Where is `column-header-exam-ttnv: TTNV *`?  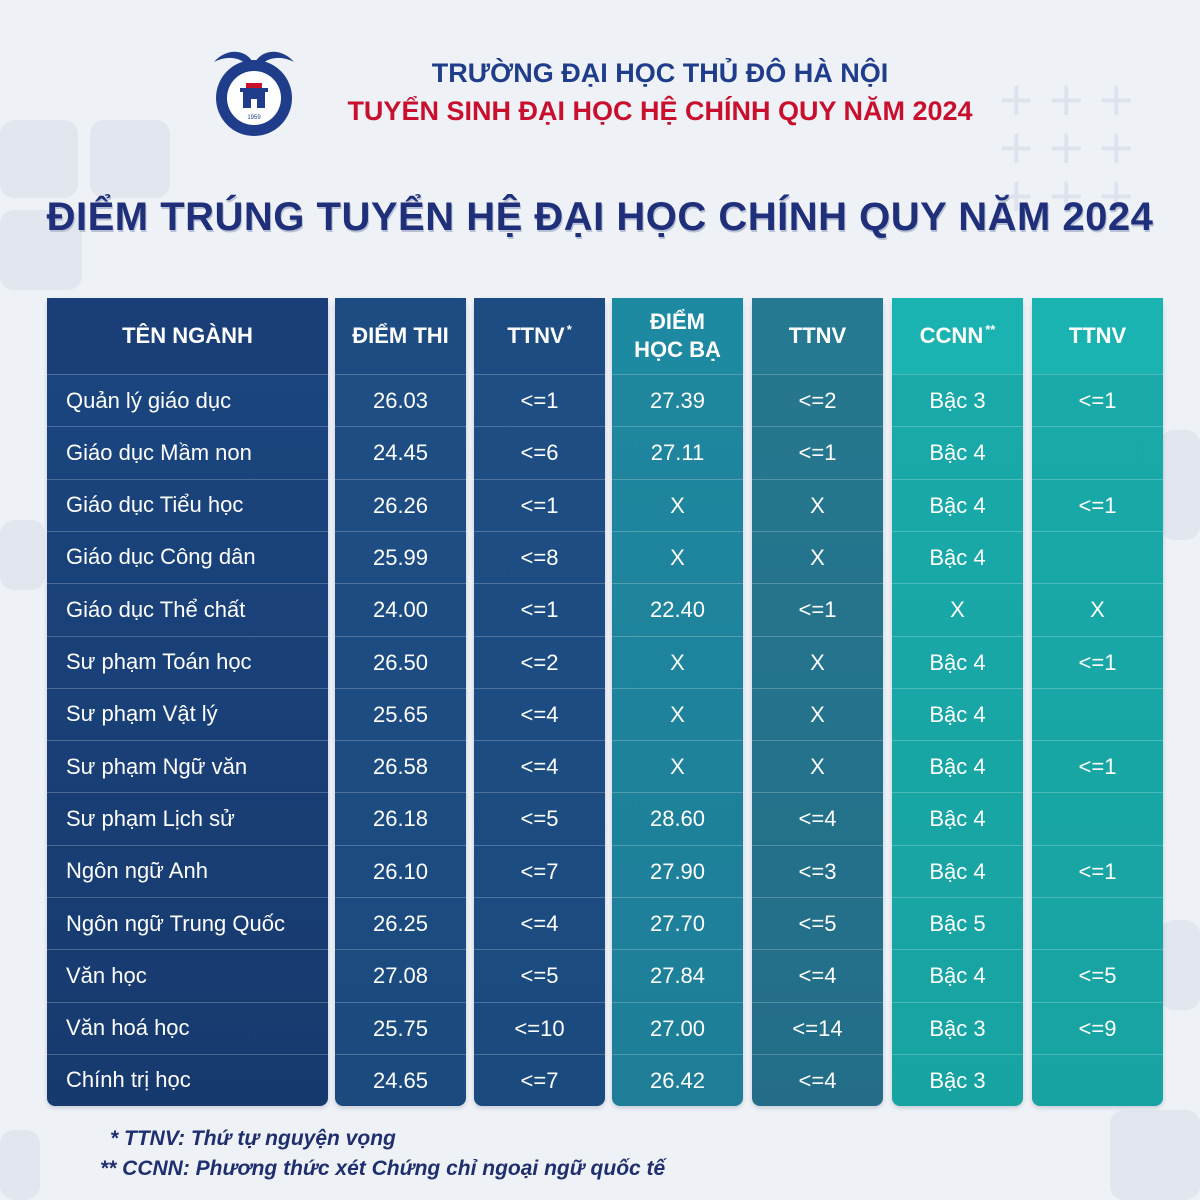 column-header-exam-ttnv: TTNV * is located at coordinates (539, 336).